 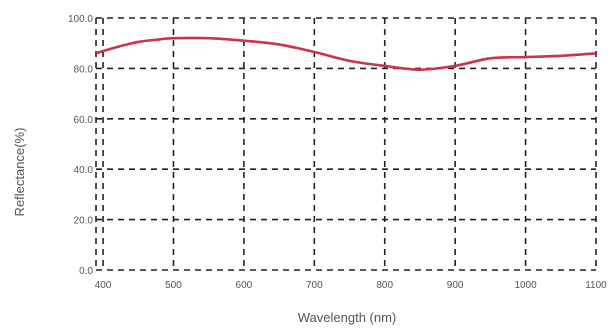 What do you see at coordinates (80, 19) in the screenshot?
I see `y-tick-label: 100.0` at bounding box center [80, 19].